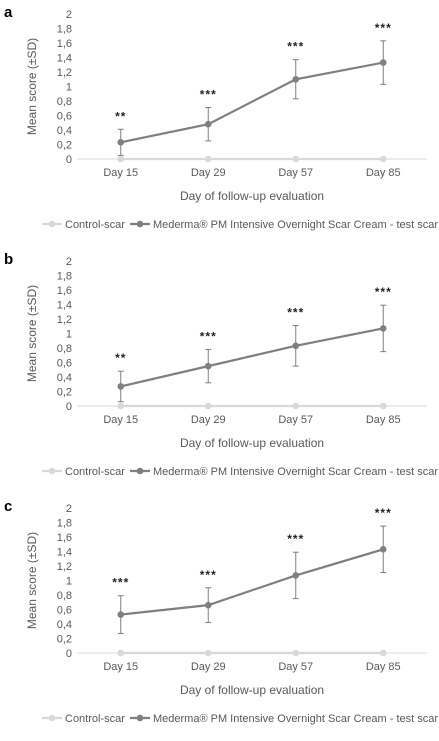 This screenshot has width=439, height=741. Describe the element at coordinates (8, 12) in the screenshot. I see `panel-label-a: a` at that location.